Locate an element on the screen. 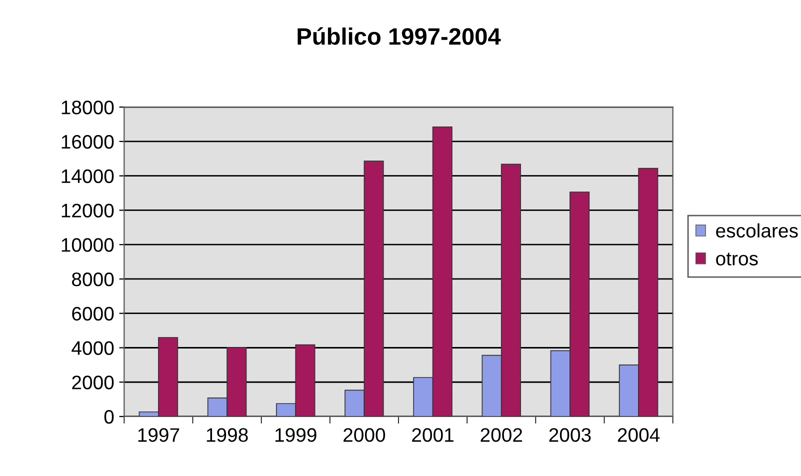  y-tick-label: 12000 is located at coordinates (88, 211).